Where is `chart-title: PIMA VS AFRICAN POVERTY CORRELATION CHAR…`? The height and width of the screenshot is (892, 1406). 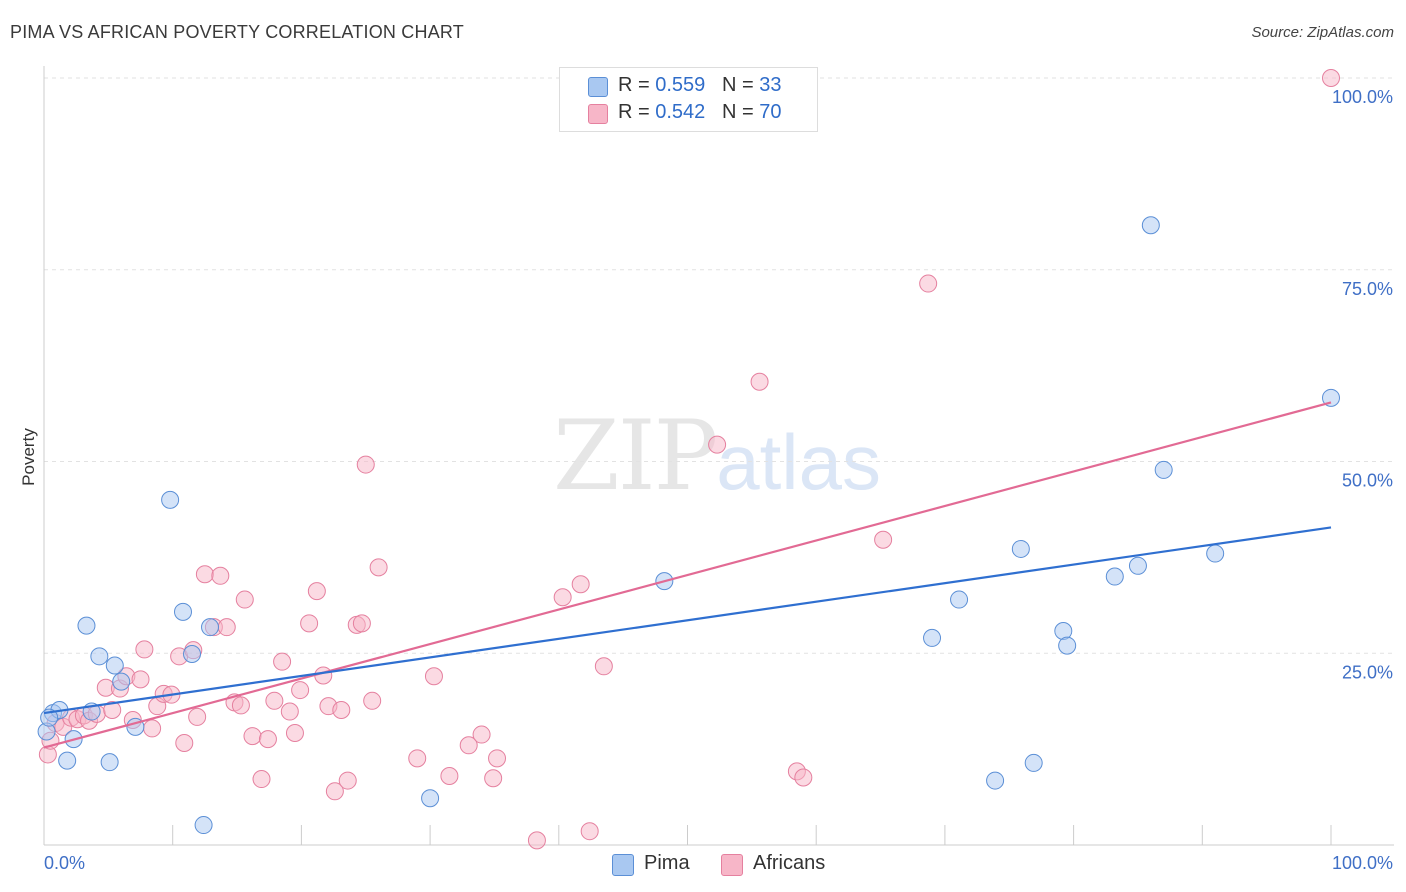
chart-title: PIMA VS AFRICAN POVERTY CORRELATION CHAR… is located at coordinates (237, 32).